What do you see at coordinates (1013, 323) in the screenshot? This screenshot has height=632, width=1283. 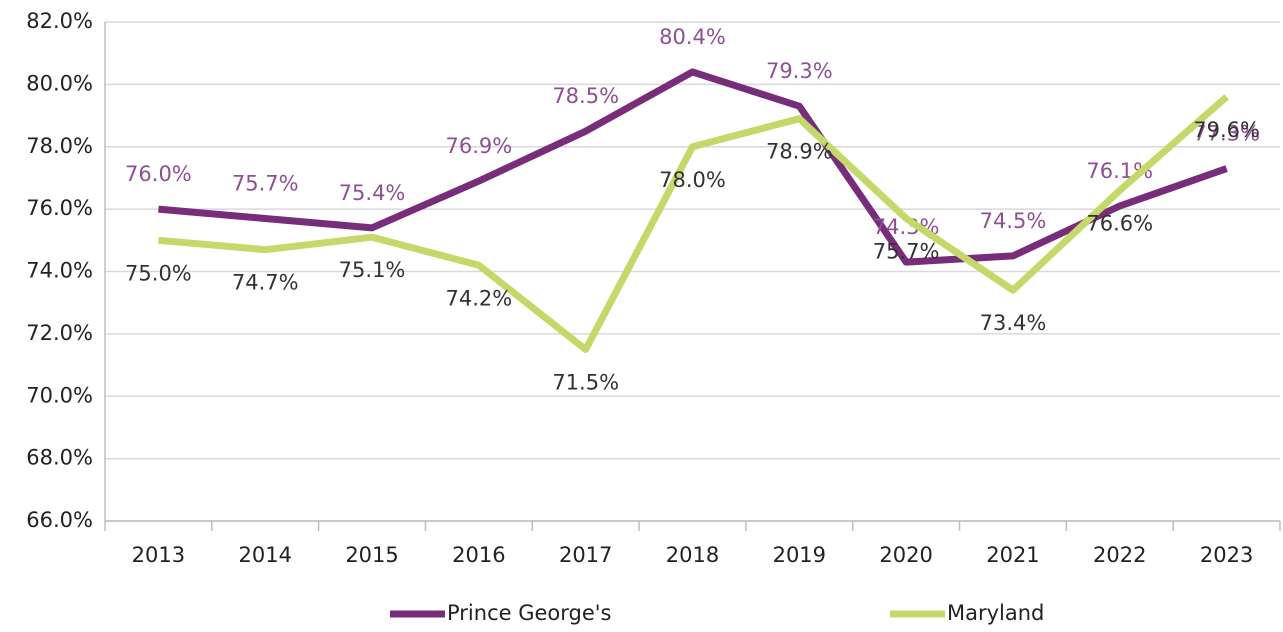 I see `data-label: 73.4%` at bounding box center [1013, 323].